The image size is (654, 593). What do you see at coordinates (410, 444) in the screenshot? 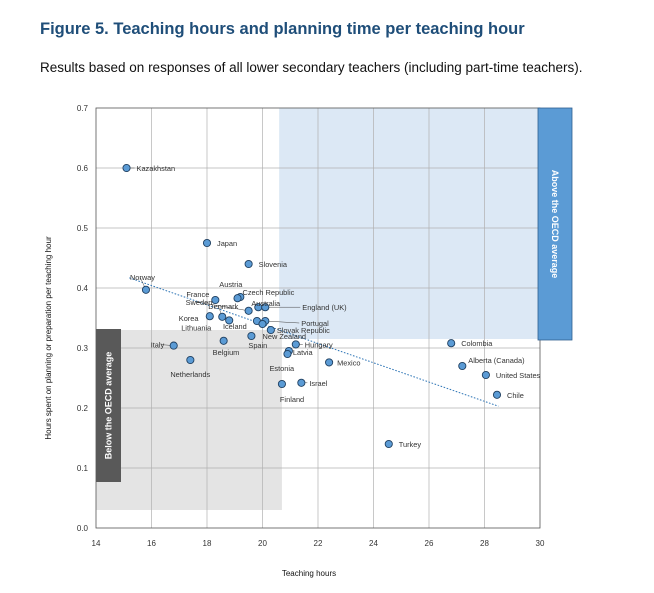
I see `point-label: Turkey` at bounding box center [410, 444].